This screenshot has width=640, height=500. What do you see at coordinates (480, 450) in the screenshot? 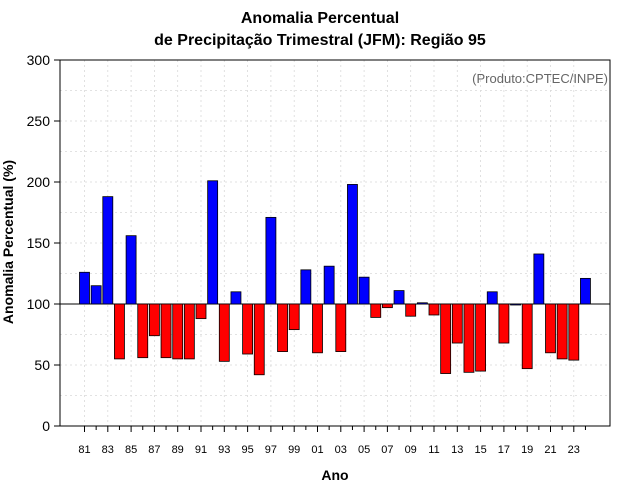
I see `x-tick-label: 15` at bounding box center [480, 450].